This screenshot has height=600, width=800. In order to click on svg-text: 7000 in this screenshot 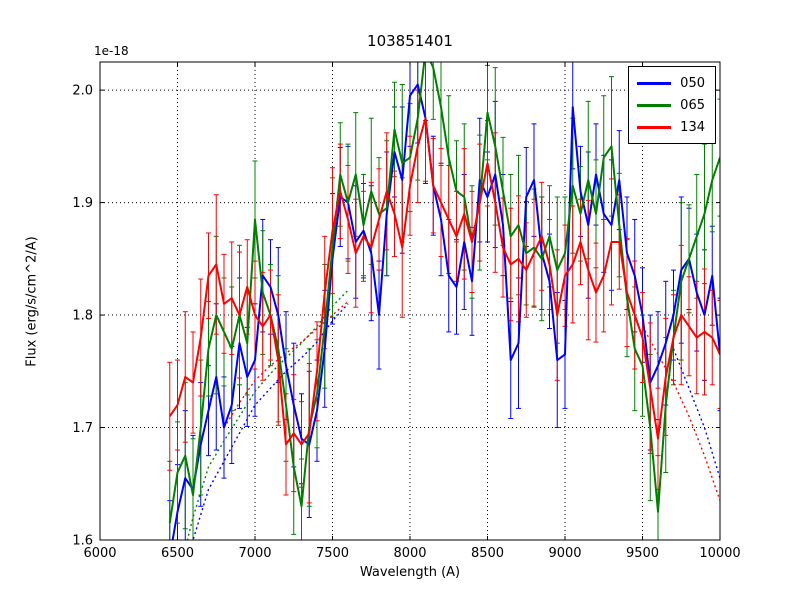, I will do `click(254, 553)`.